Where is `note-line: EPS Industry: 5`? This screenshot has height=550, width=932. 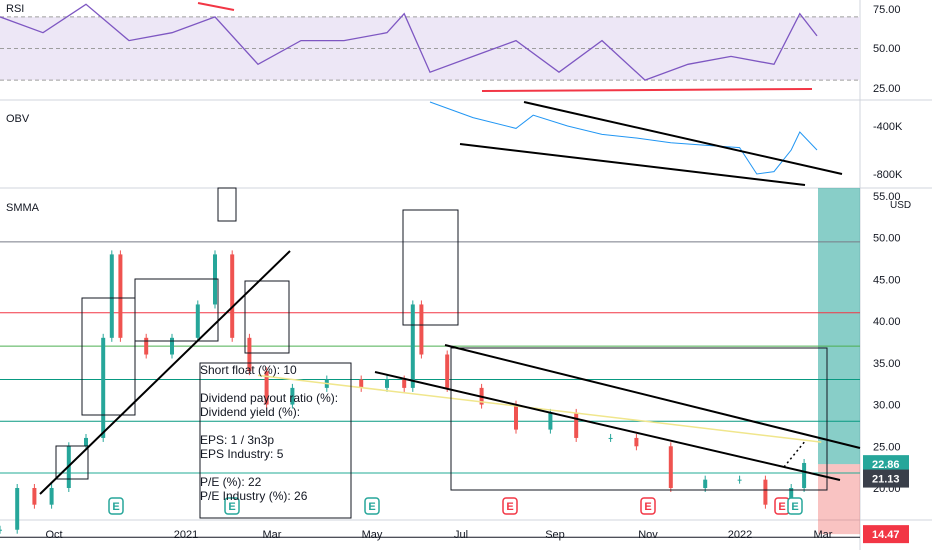 note-line: EPS Industry: 5 is located at coordinates (242, 454).